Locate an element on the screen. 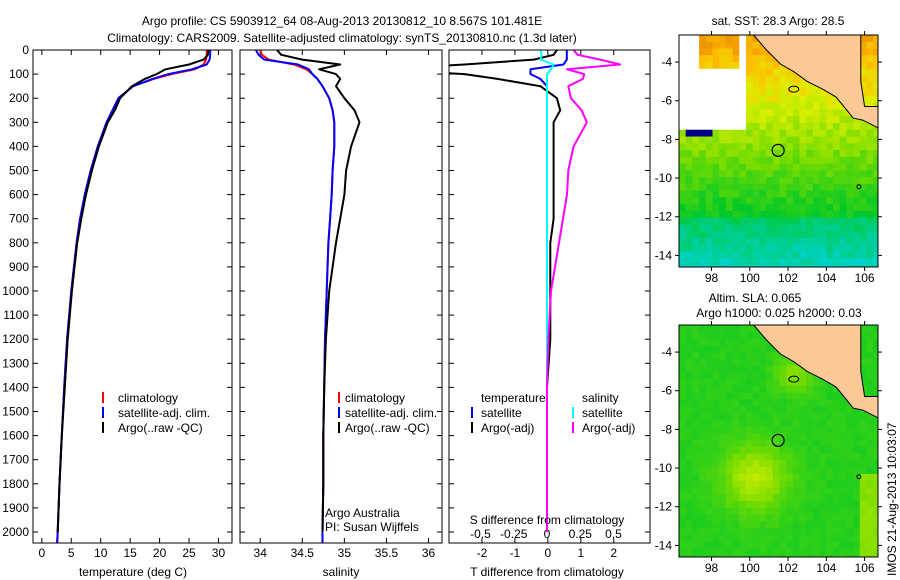 The height and width of the screenshot is (580, 900). legend-swatch-t-argo is located at coordinates (472, 427).